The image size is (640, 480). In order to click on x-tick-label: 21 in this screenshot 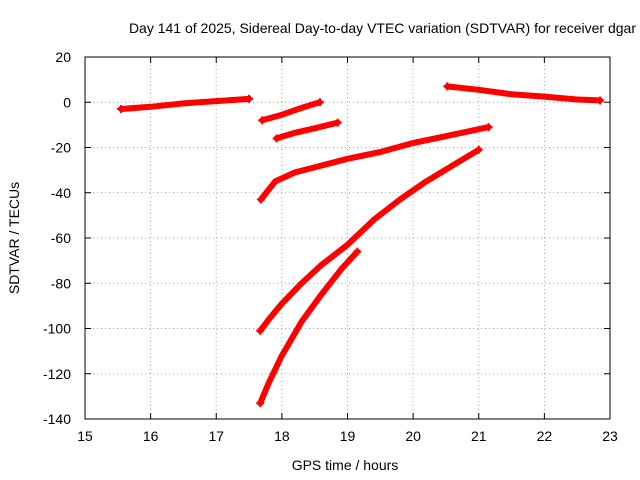, I will do `click(479, 436)`.